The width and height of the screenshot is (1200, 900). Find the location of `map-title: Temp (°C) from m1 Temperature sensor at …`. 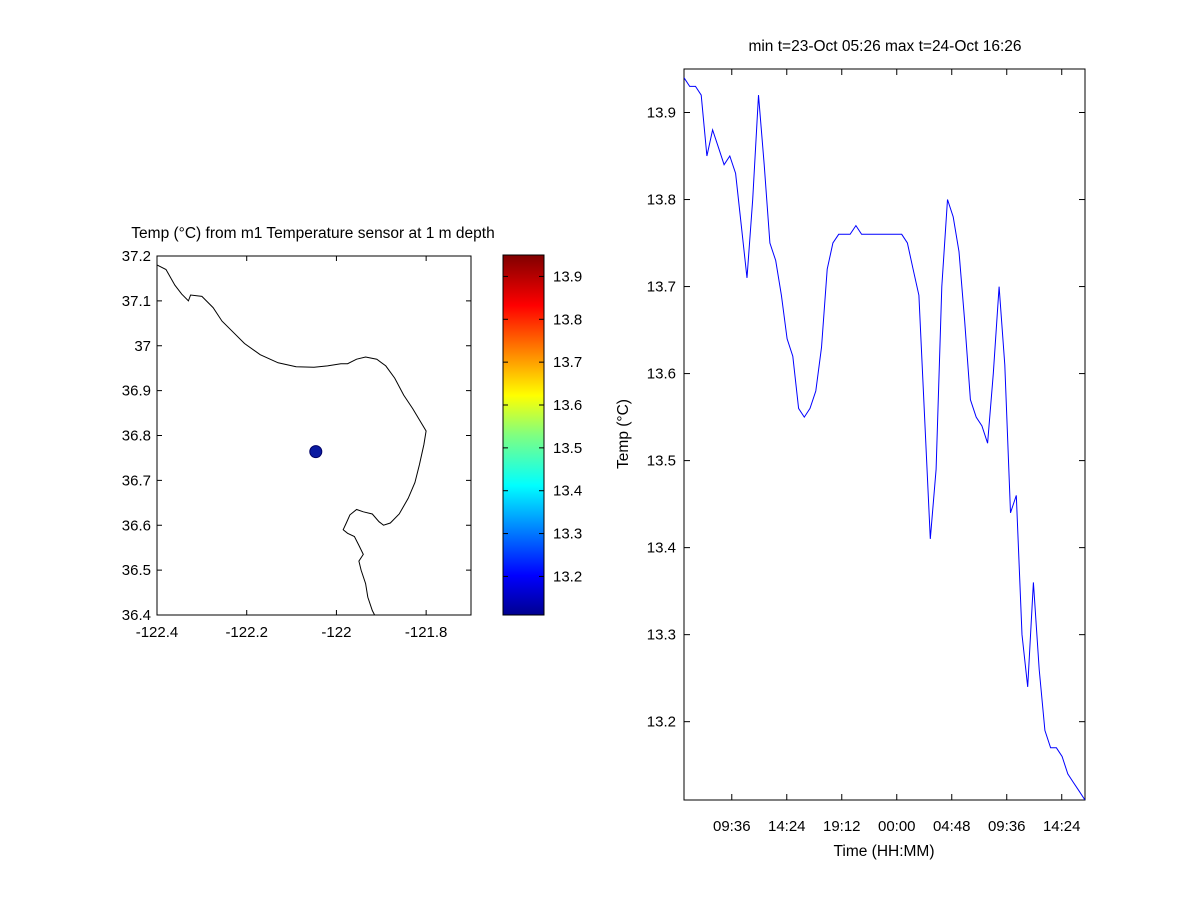

map-title: Temp (°C) from m1 Temperature sensor at … is located at coordinates (312, 233).